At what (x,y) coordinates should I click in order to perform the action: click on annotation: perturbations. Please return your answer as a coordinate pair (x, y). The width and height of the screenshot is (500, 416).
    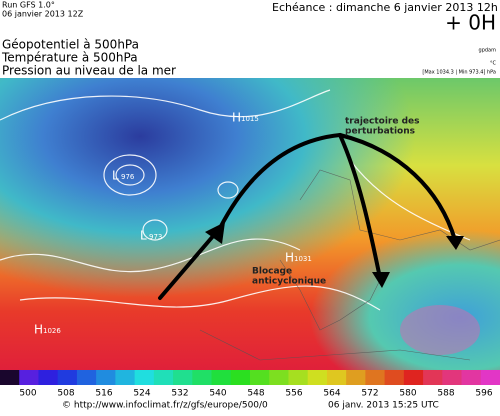
    Looking at the image, I should click on (380, 132).